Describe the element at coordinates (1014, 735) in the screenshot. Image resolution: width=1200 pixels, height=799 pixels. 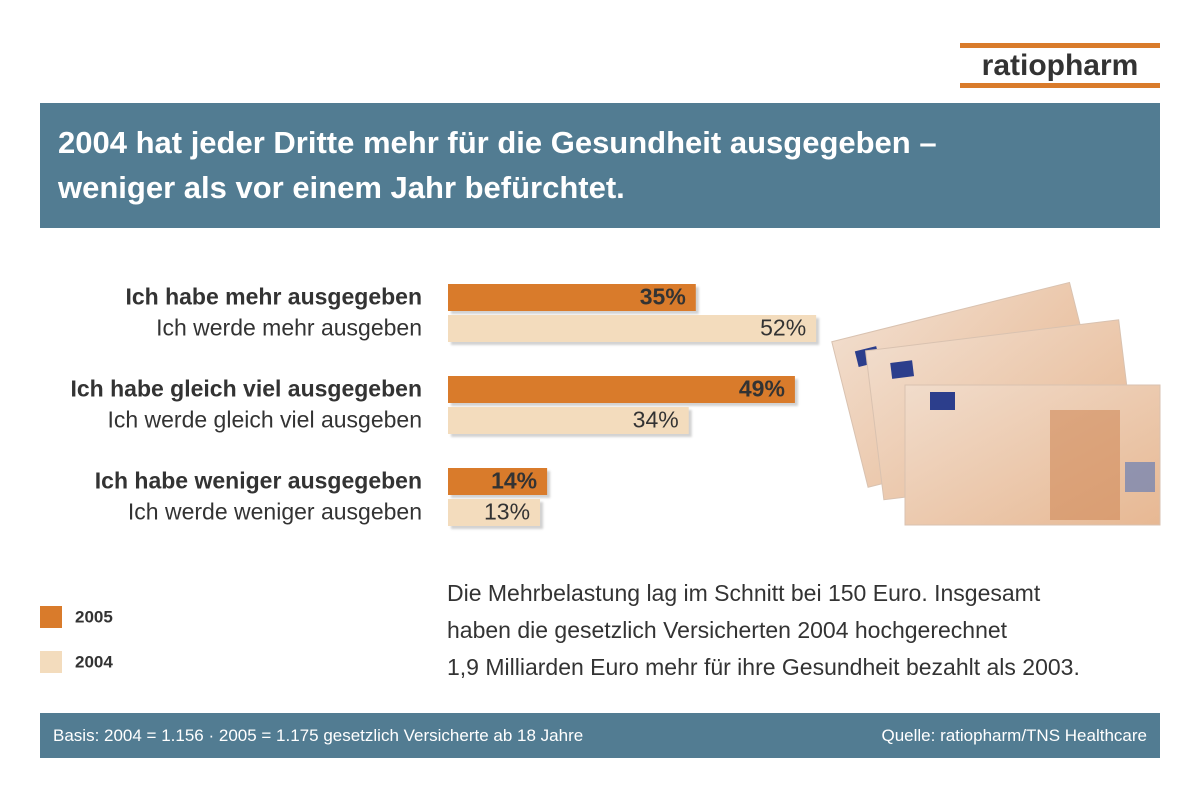
I see `source: Quelle: ratiopharm/TNS Healthcare` at that location.